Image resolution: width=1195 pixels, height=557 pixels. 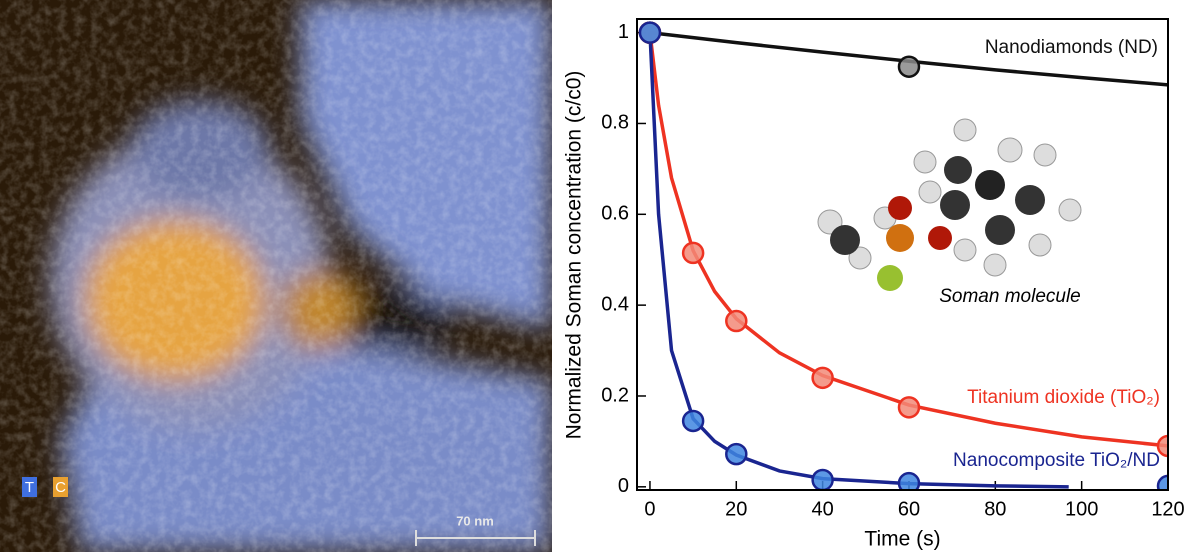 I want to click on molecule, so click(x=949, y=204).